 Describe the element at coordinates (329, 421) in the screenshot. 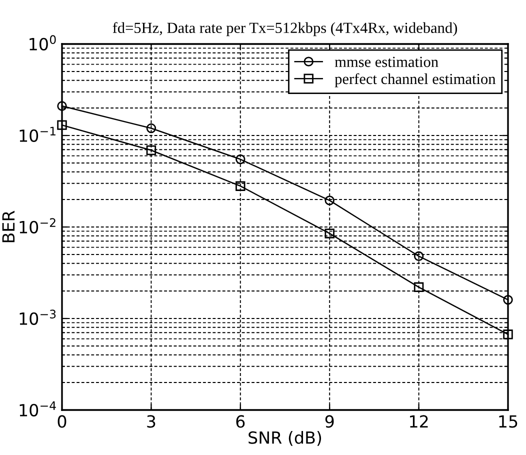

I see `x-tick-label: 9` at that location.